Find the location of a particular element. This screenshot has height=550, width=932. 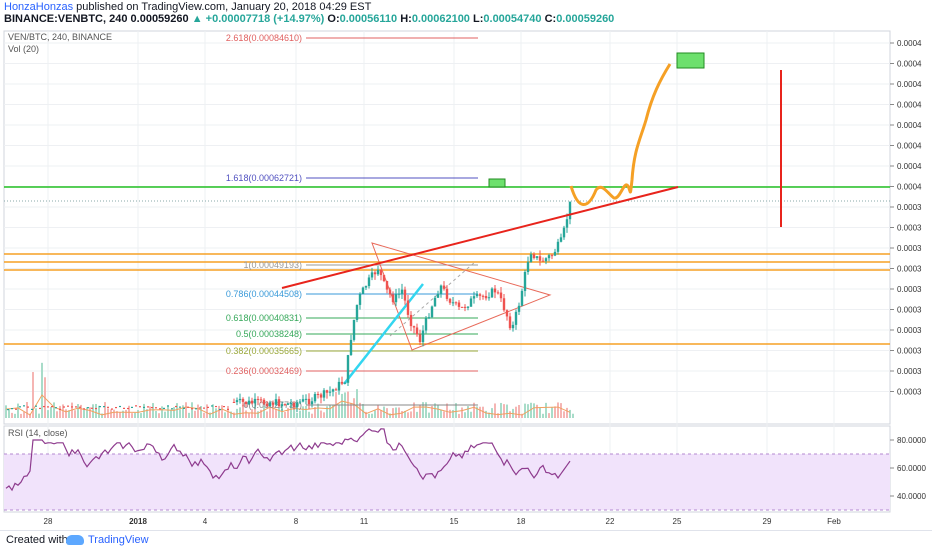

fibonacci-levels is located at coordinates (392, 221).